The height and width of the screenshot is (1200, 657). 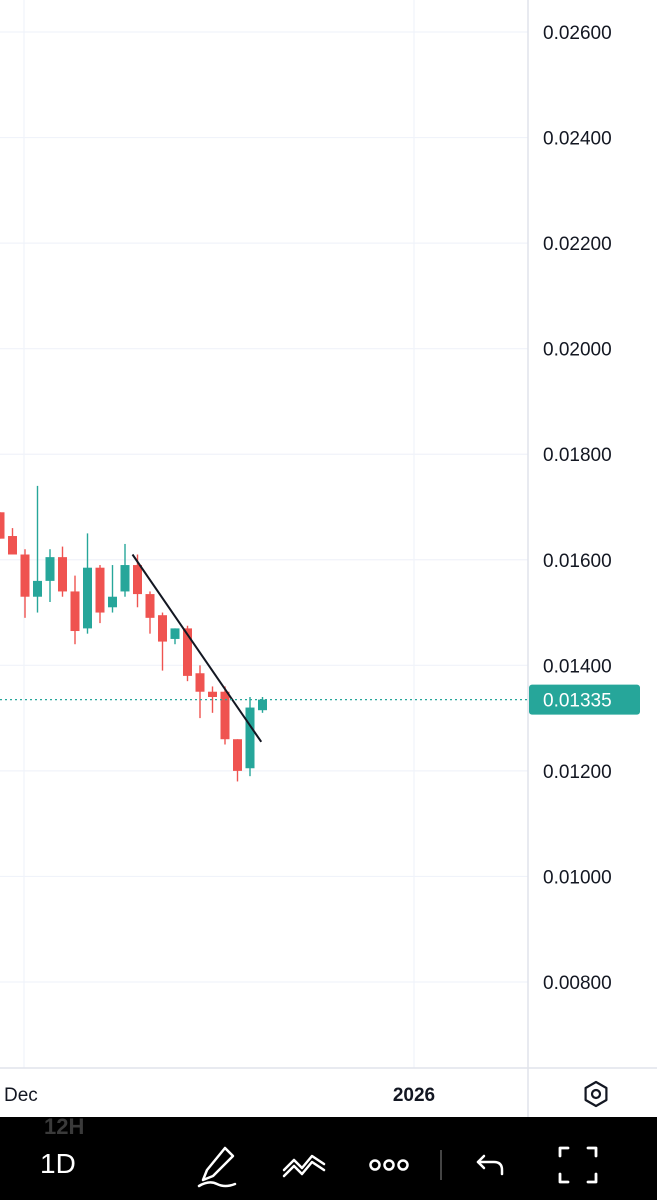 What do you see at coordinates (596, 1094) in the screenshot?
I see `settings-hexagon-icon` at bounding box center [596, 1094].